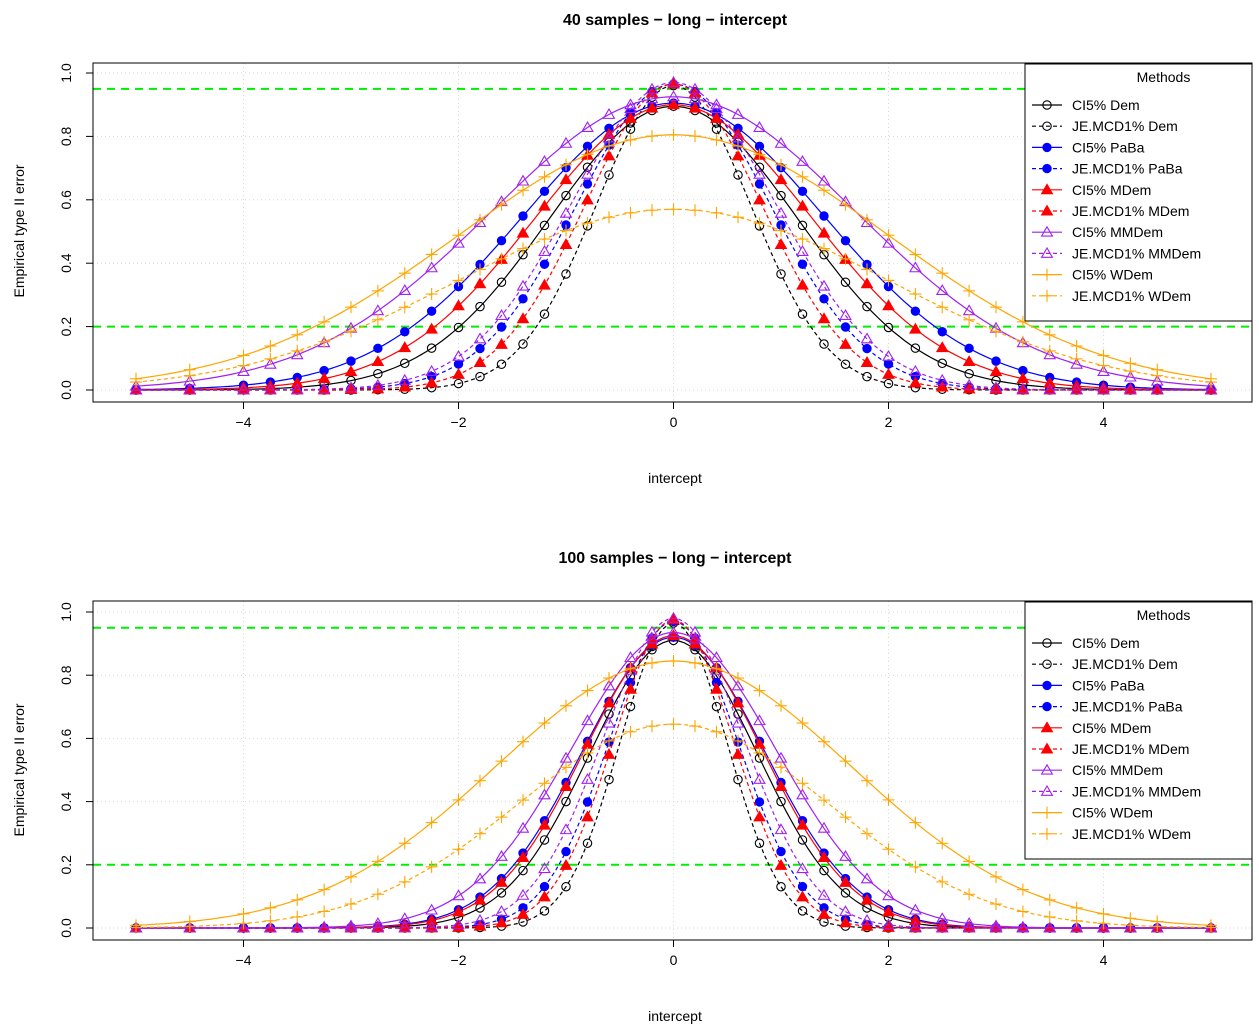  Describe the element at coordinates (1164, 615) in the screenshot. I see `legend-title: Methods` at that location.